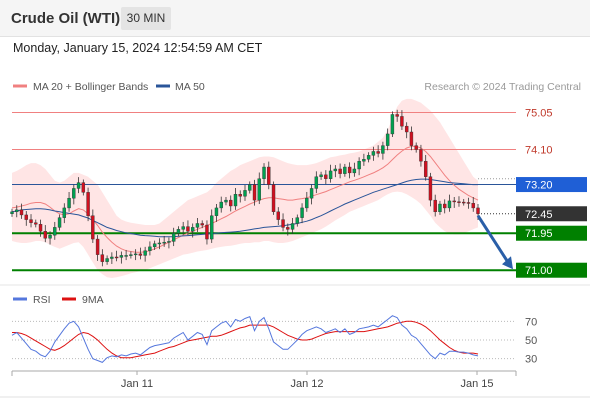  What do you see at coordinates (502, 87) in the screenshot?
I see `watermark-text: Research © 2024 Trading Central` at bounding box center [502, 87].